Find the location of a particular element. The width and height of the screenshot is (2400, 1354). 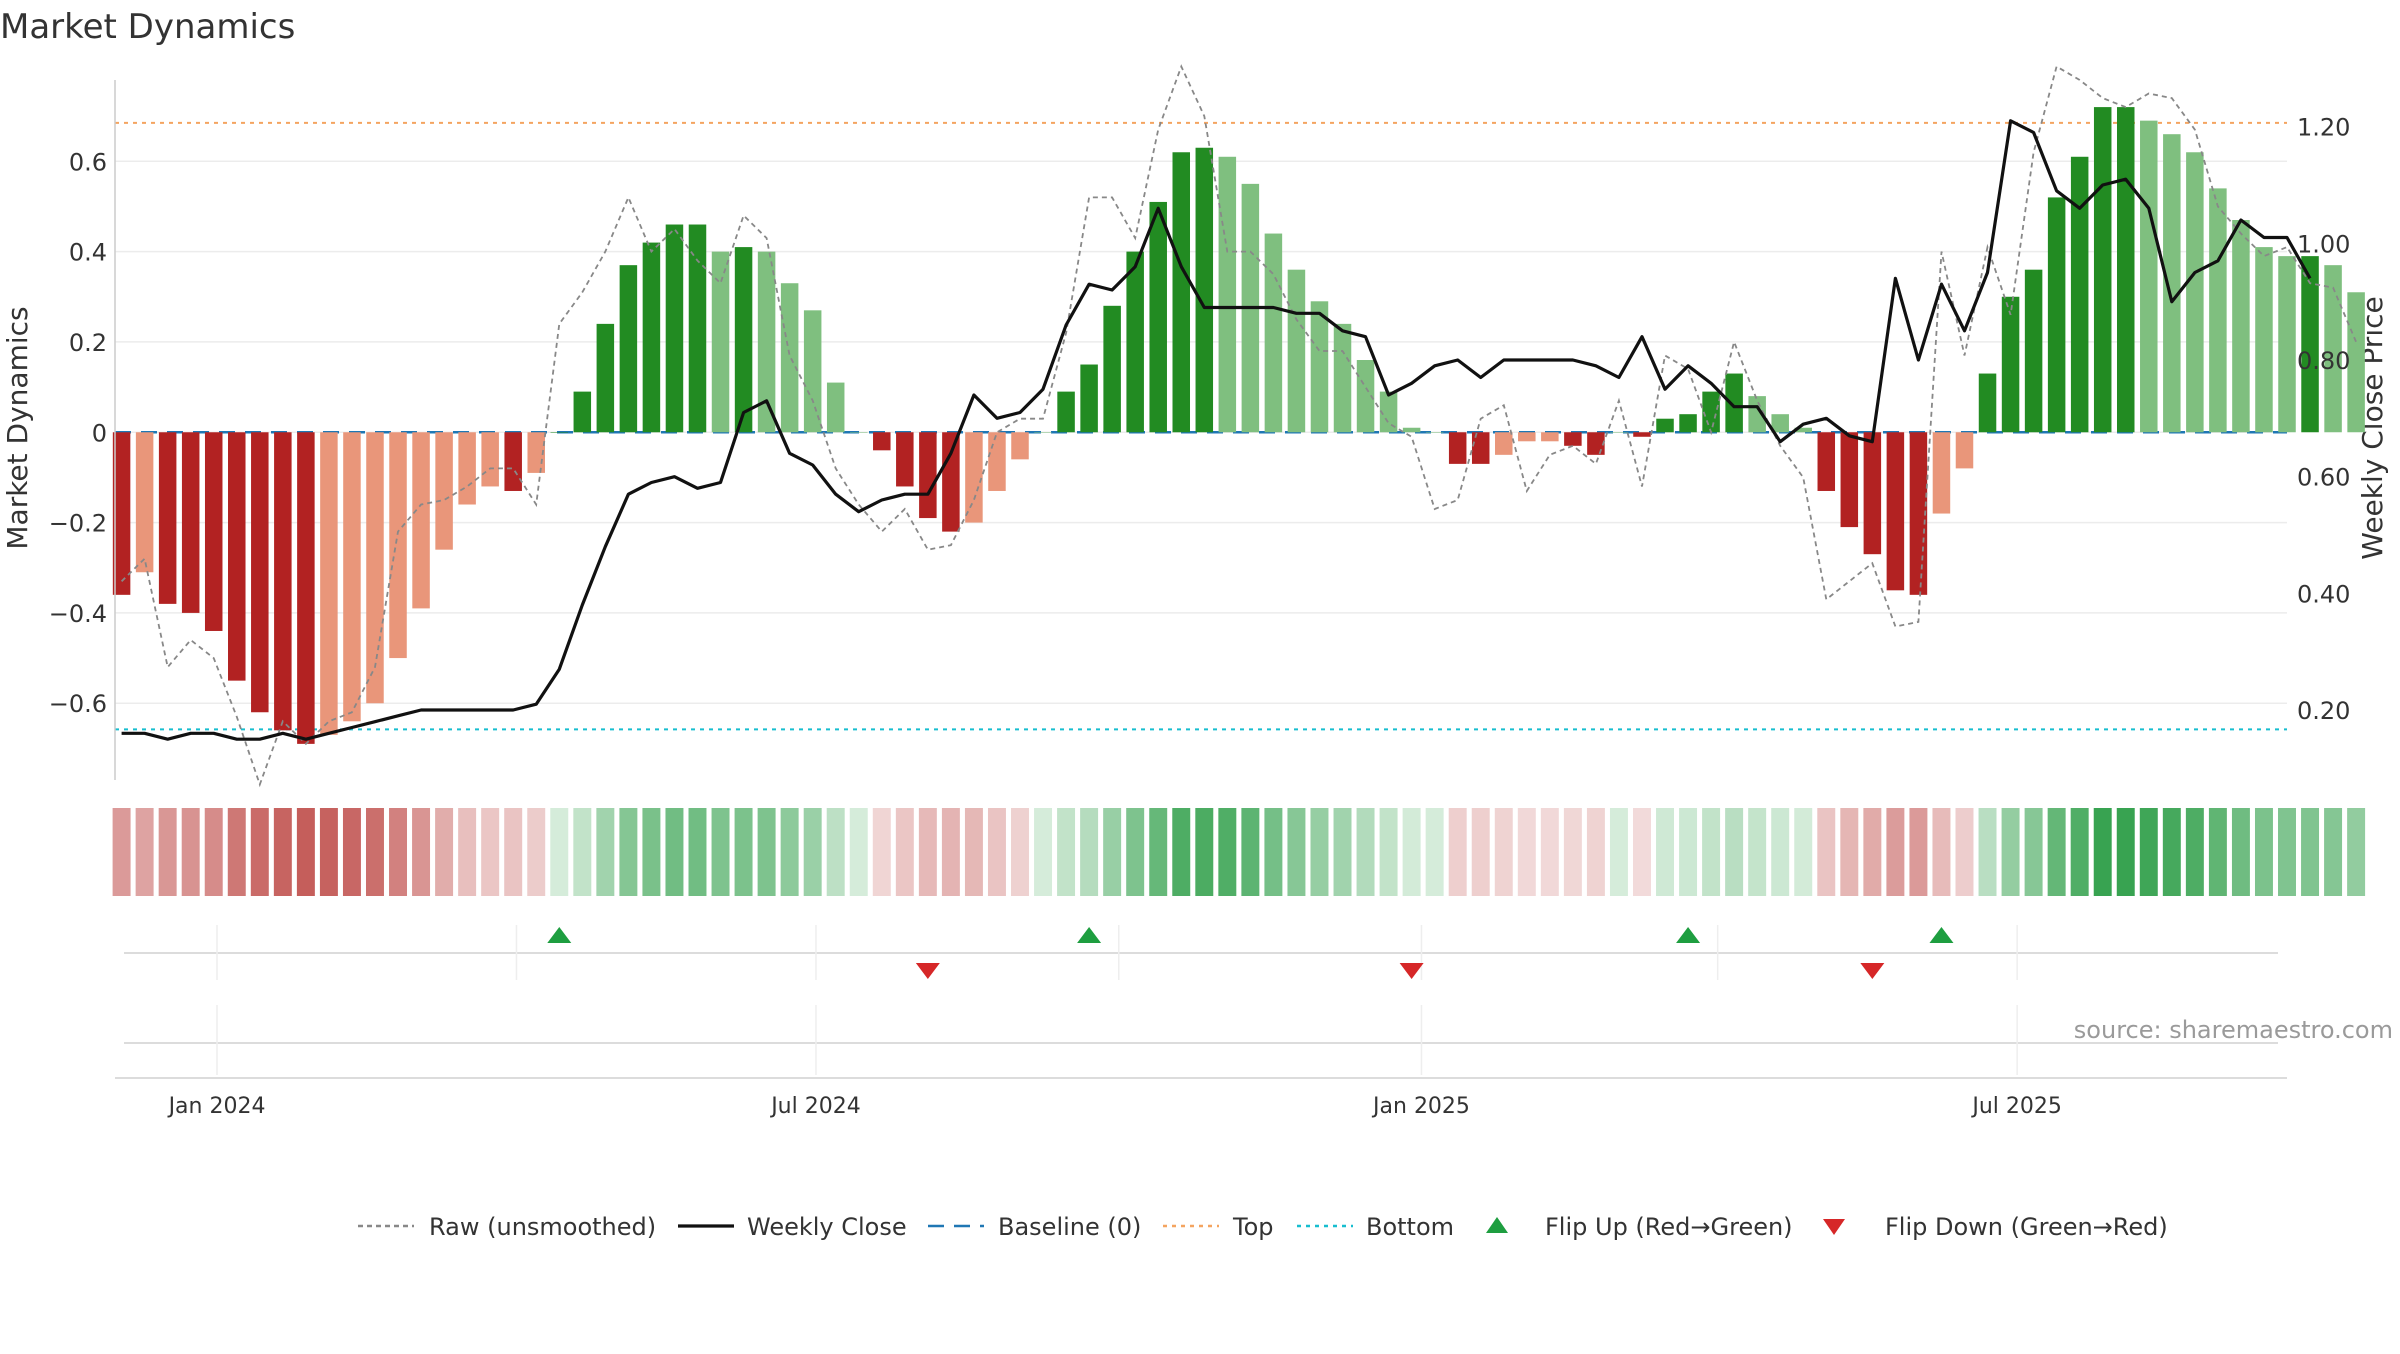

flip-down-marker is located at coordinates (1411, 971).